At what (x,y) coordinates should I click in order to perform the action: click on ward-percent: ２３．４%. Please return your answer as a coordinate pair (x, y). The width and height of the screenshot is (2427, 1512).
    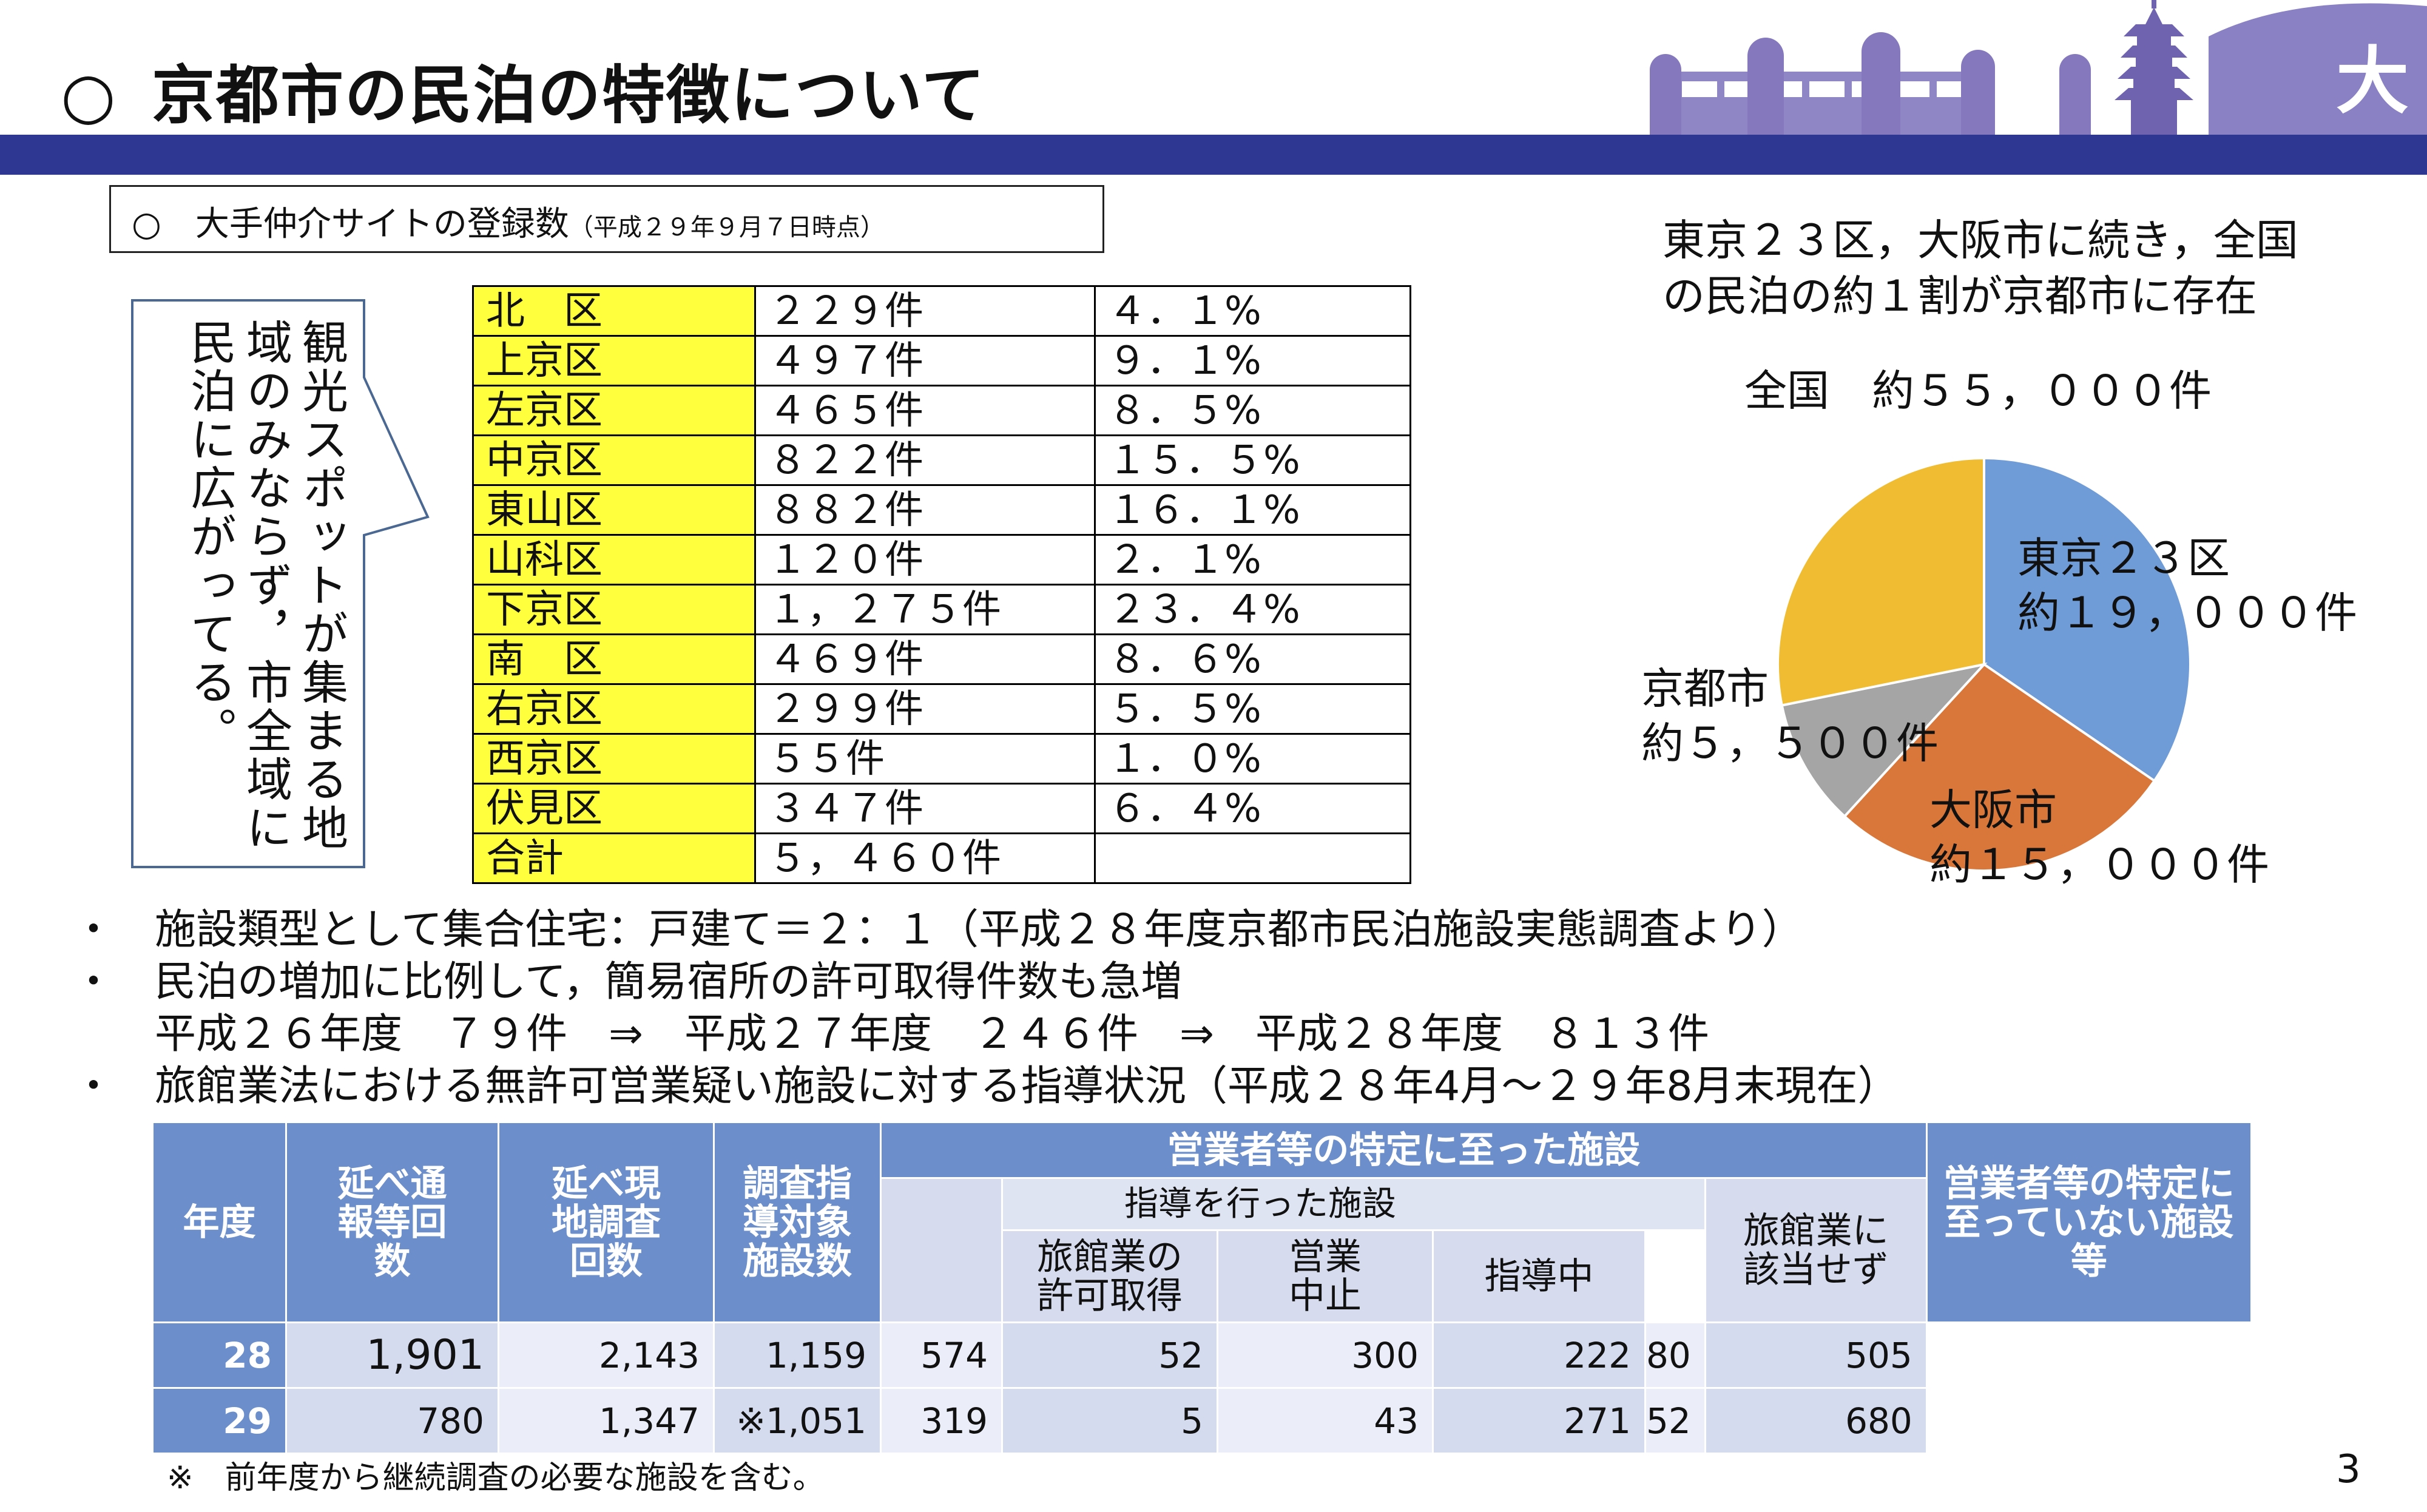
    Looking at the image, I should click on (1253, 609).